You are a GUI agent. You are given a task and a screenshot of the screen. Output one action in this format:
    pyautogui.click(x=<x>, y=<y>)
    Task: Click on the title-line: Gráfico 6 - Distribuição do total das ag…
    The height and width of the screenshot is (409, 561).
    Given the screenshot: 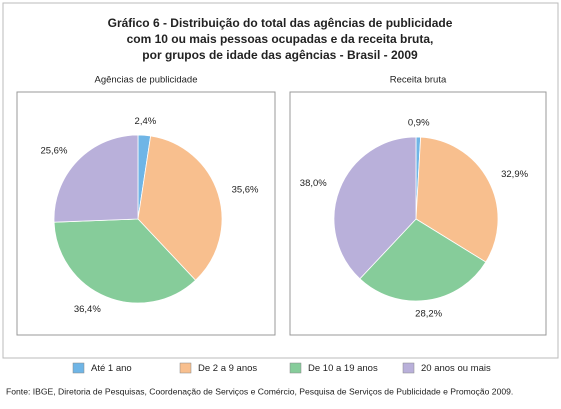 What is the action you would take?
    pyautogui.click(x=280, y=23)
    